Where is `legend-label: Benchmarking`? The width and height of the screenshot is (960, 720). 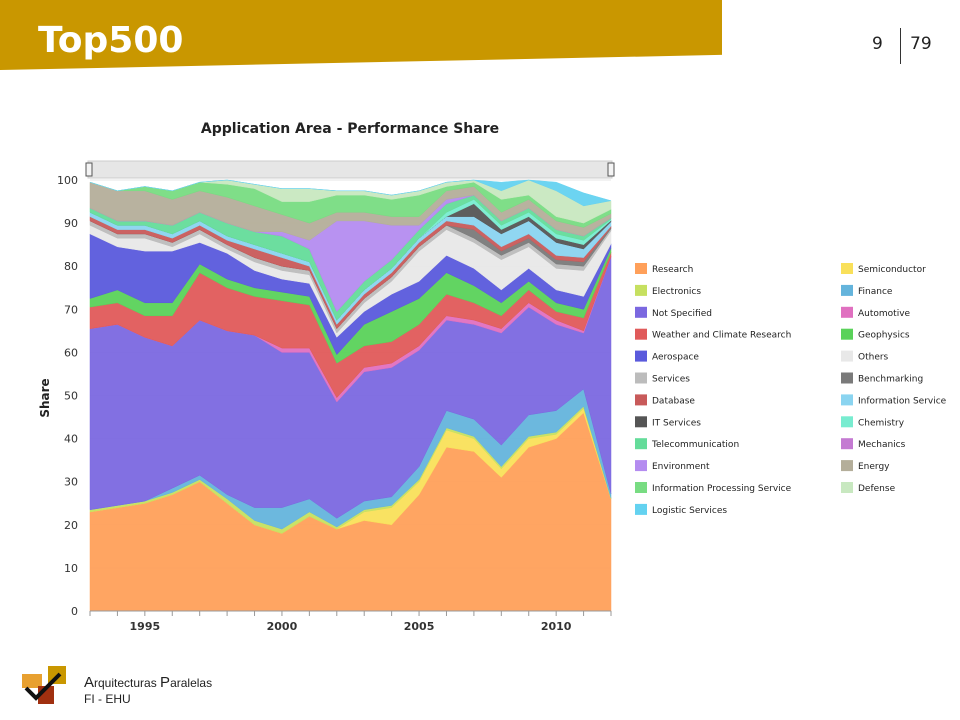 legend-label: Benchmarking is located at coordinates (890, 380).